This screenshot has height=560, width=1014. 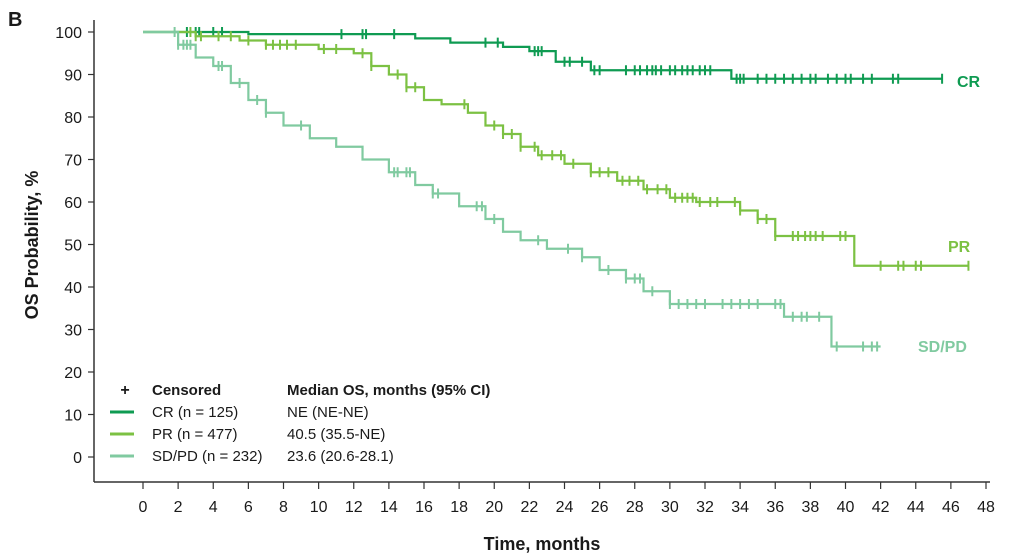 I want to click on curve-label-sdpd: SD/PD, so click(x=942, y=347).